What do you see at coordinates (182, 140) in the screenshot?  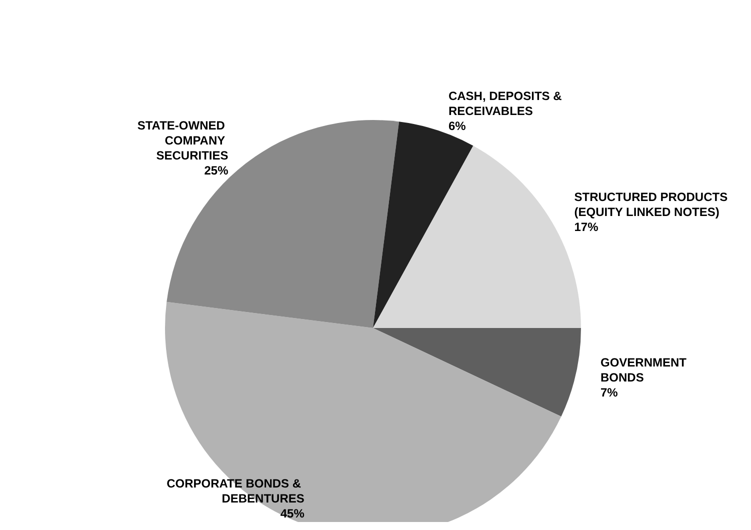 I see `slice-label: STATE-OWNED COMPANY SECURITIES` at bounding box center [182, 140].